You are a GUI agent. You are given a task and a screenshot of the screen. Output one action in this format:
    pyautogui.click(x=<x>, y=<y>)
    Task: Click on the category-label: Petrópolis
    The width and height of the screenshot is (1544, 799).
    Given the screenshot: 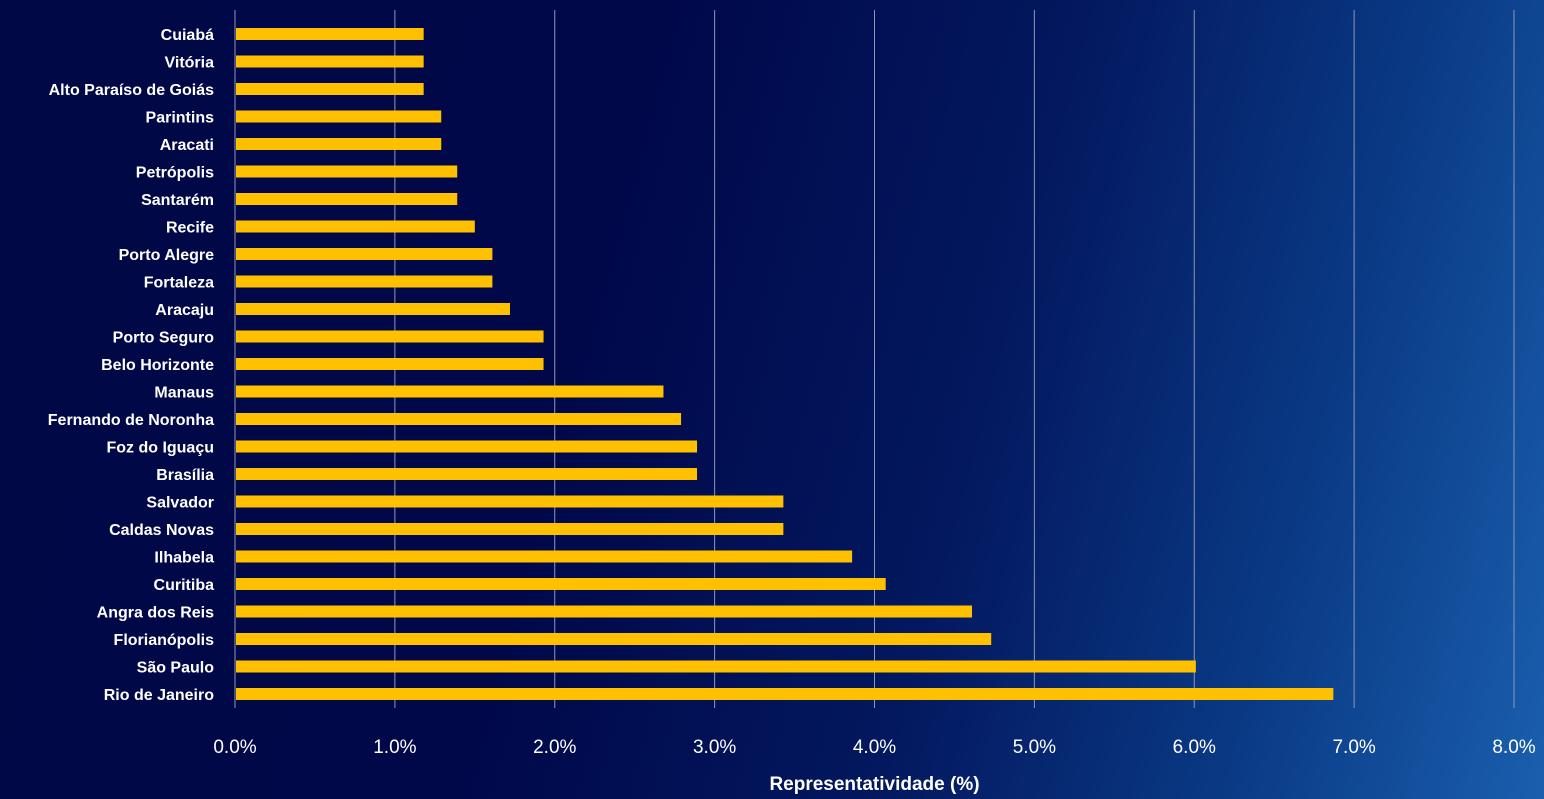 What is the action you would take?
    pyautogui.click(x=175, y=173)
    